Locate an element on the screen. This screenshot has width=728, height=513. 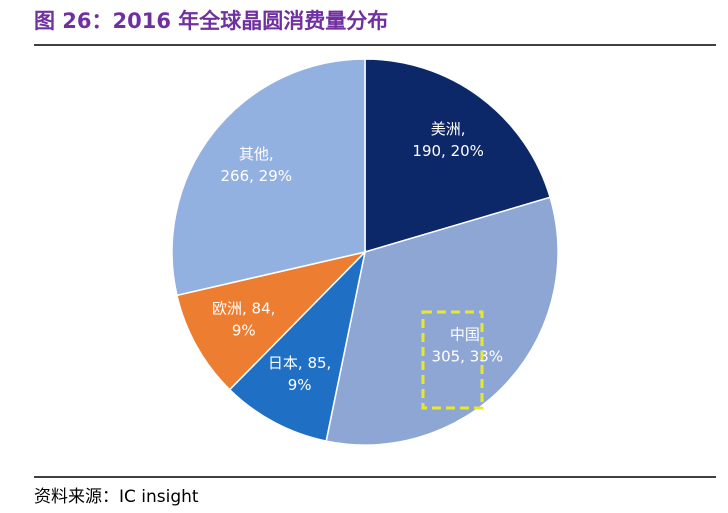
data-label: 中国, is located at coordinates (467, 335).